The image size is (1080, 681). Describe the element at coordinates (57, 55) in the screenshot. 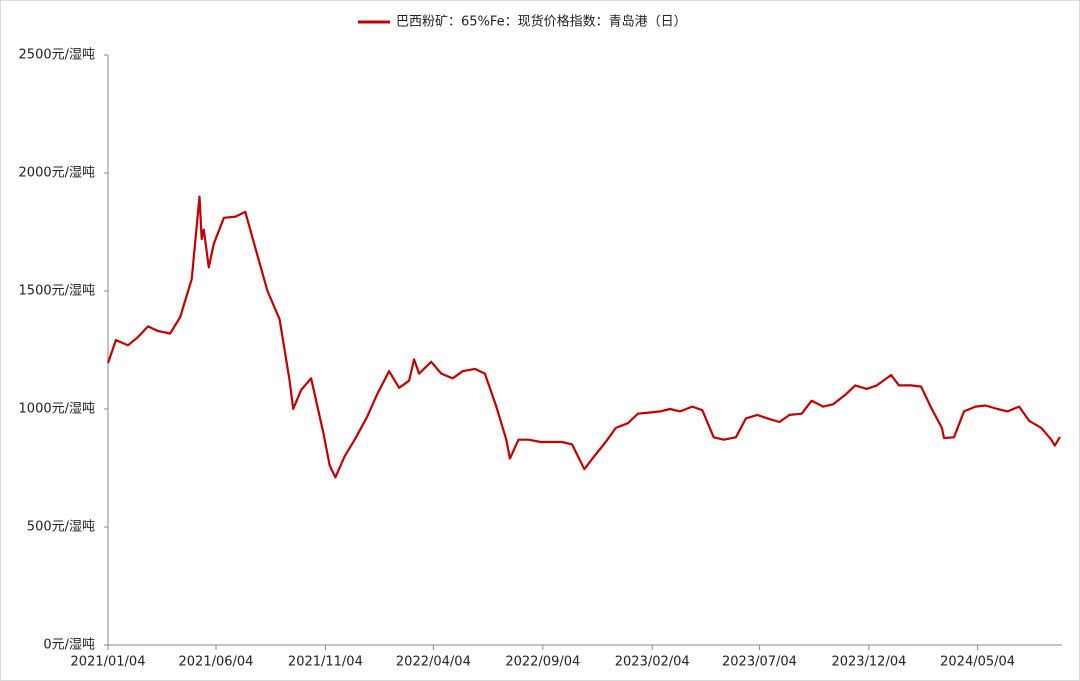

I see `y-tick-label: 2500元/湿吨` at that location.